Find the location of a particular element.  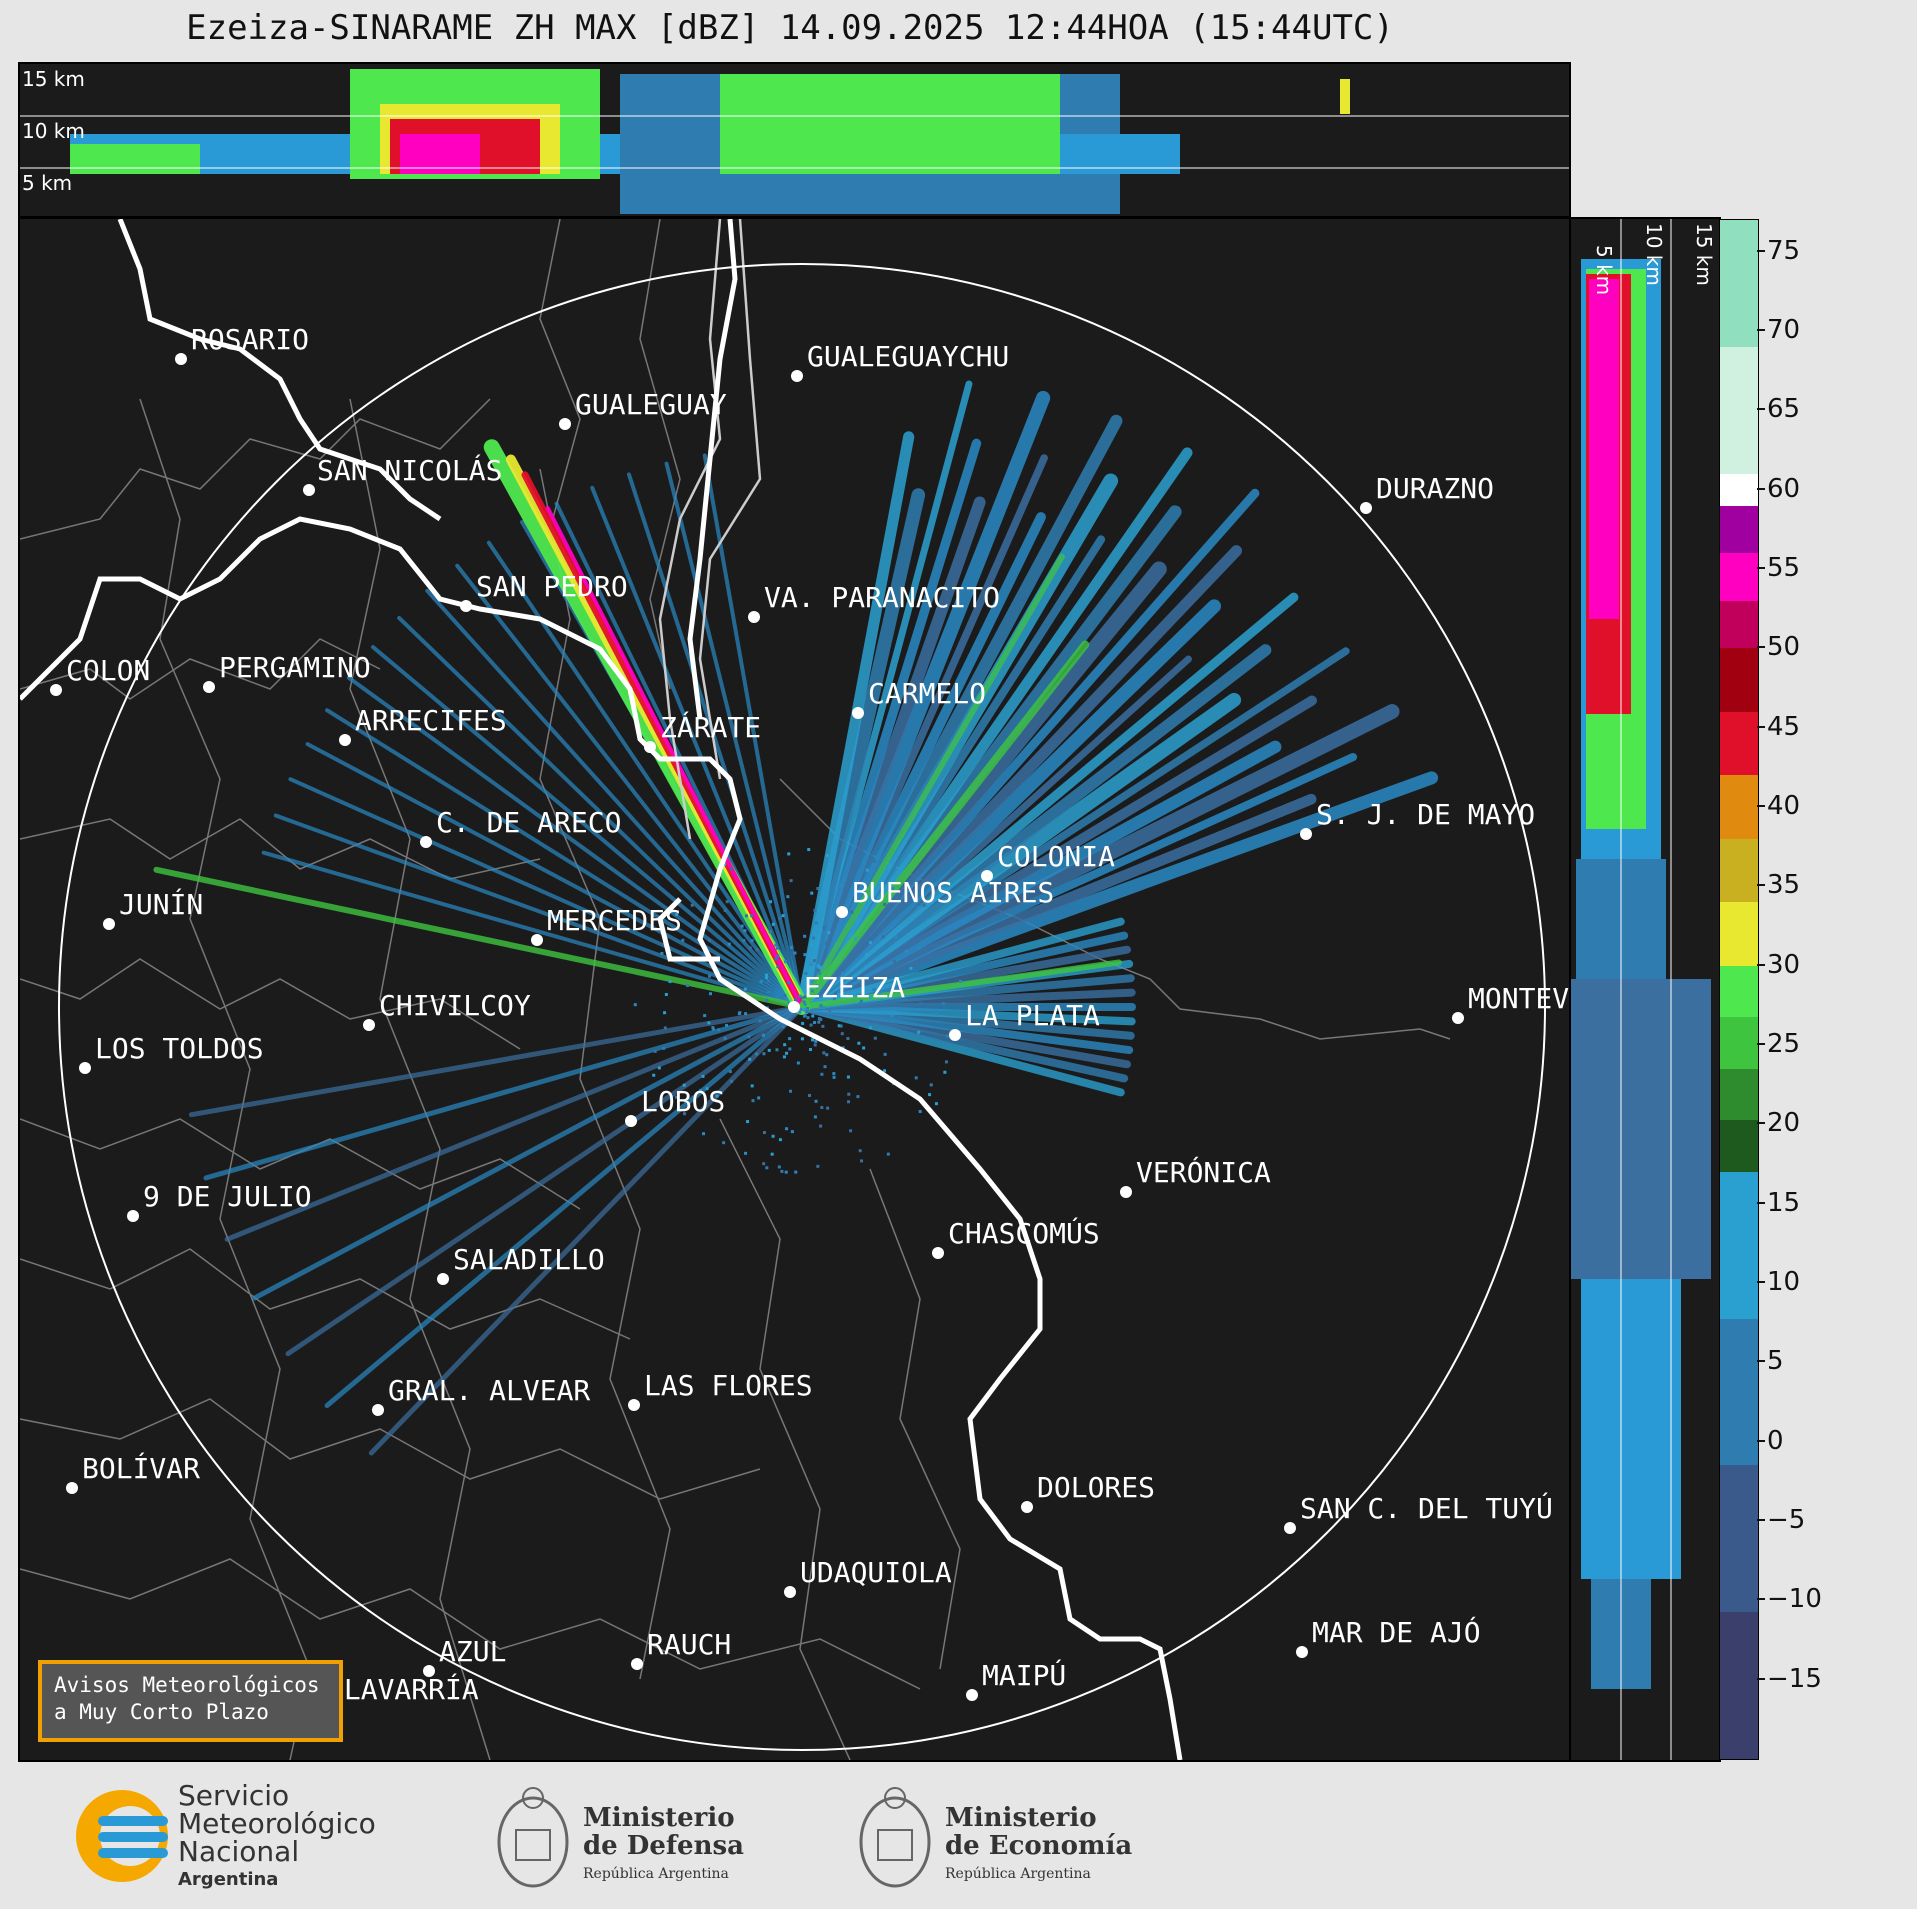

avisos-line-2: a Muy Corto Plazo is located at coordinates (190, 1712).